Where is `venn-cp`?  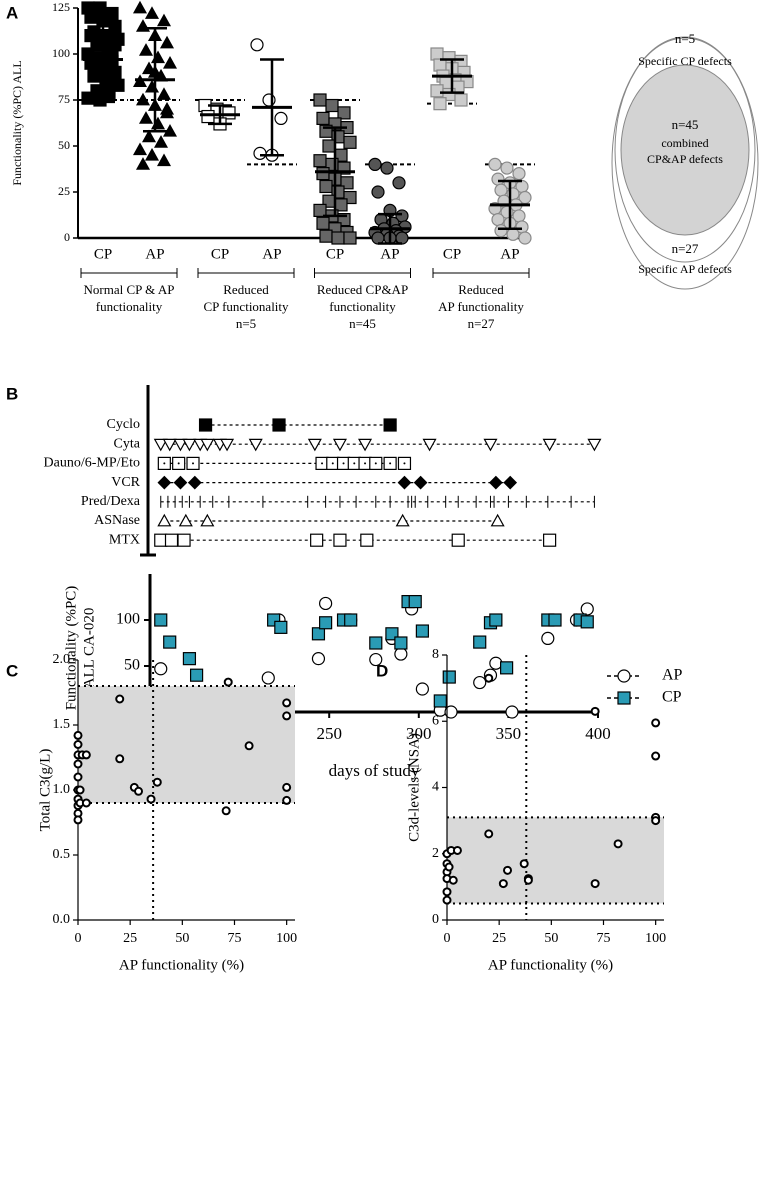
venn-cp is located at coordinates (685, 150).